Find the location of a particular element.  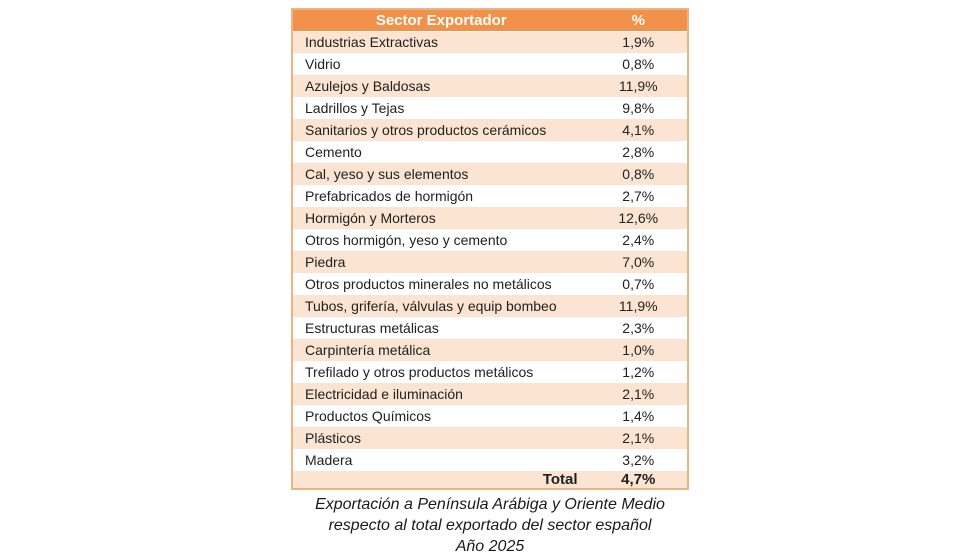

percent-cell: 3,2% is located at coordinates (638, 460).